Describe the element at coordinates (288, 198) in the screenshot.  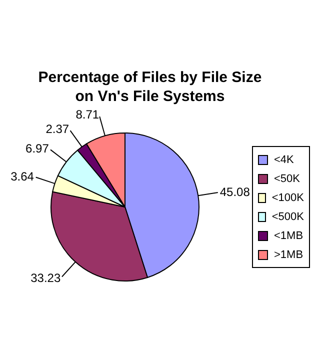
I see `legend-label: <100K` at that location.